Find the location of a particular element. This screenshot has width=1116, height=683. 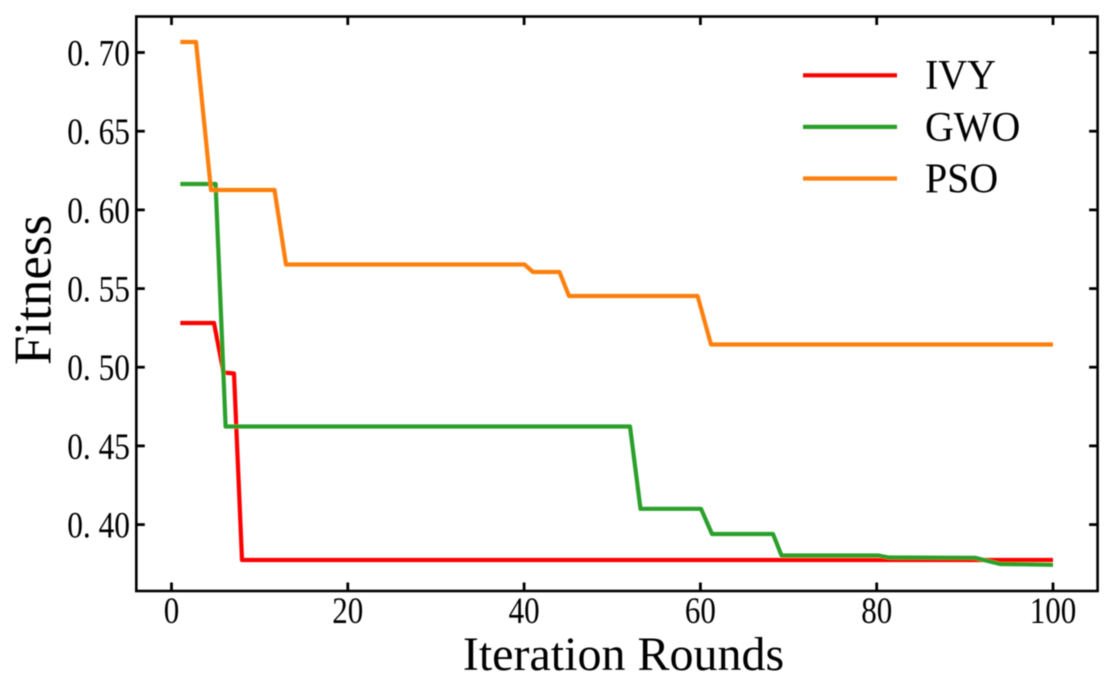

svg-text: 0. 65 is located at coordinates (98, 133).